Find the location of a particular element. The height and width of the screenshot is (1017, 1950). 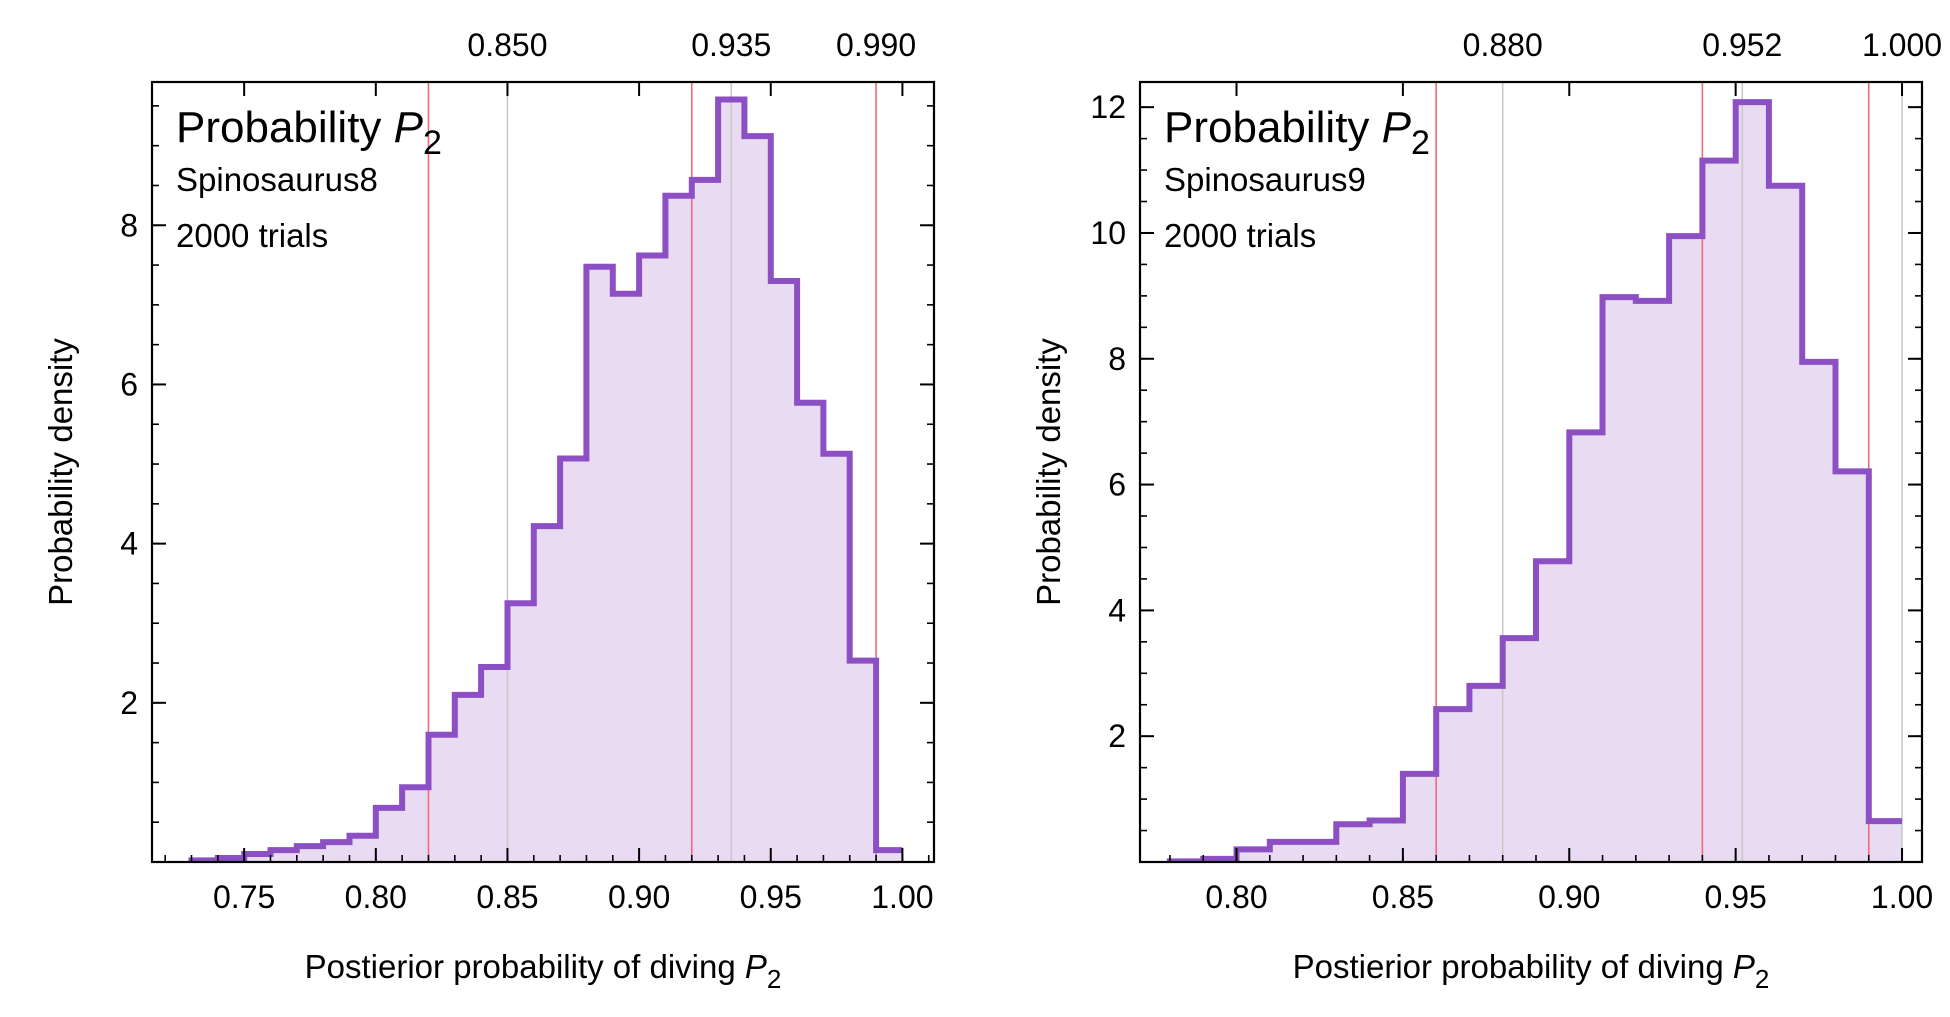

top-tick-label: 0.880 is located at coordinates (1503, 45).